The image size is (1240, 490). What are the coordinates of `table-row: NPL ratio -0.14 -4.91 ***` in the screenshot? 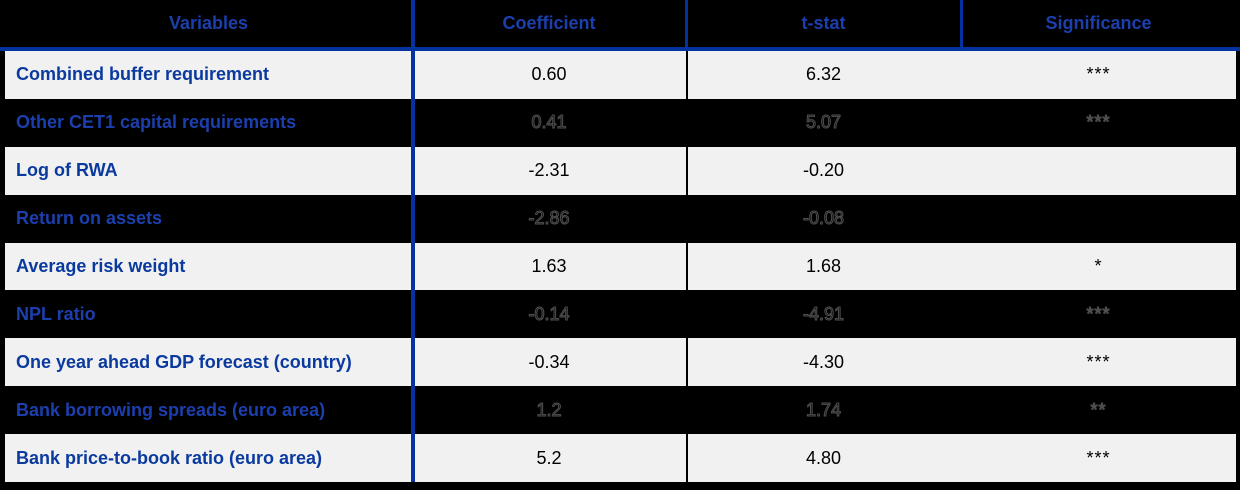 It's located at (620, 314).